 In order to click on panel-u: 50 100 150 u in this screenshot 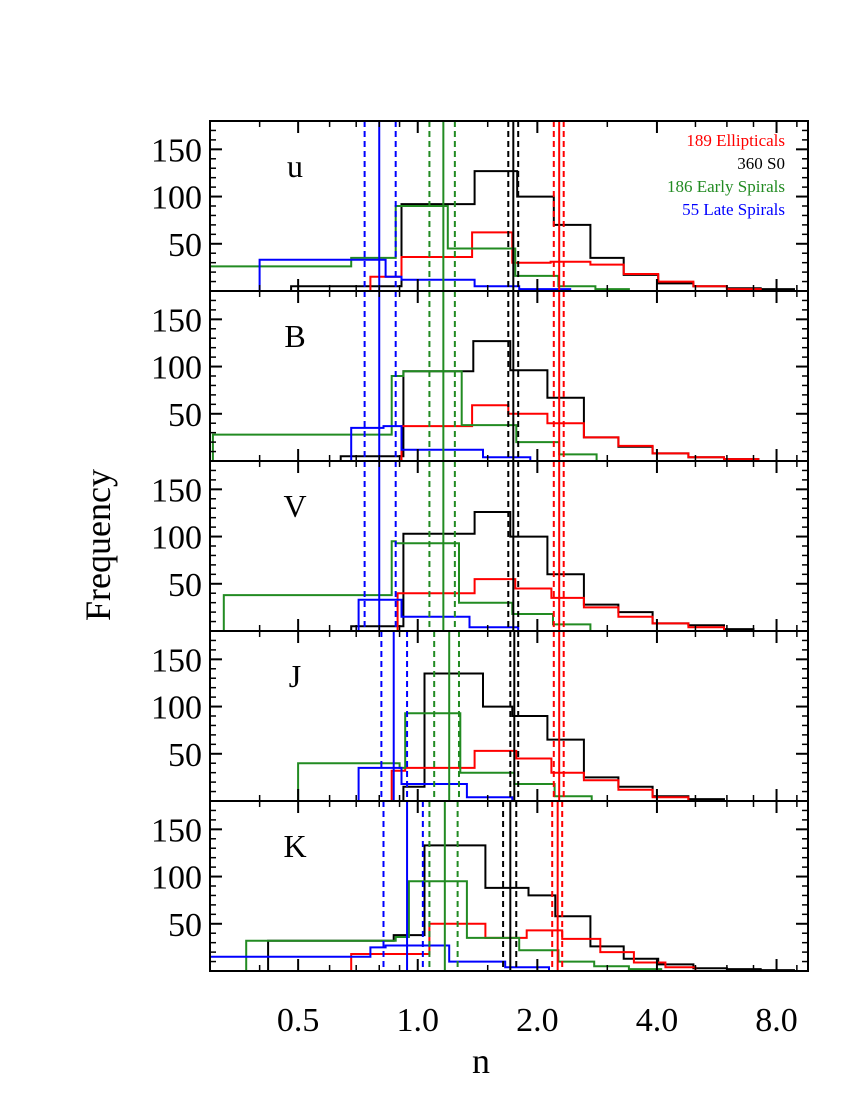, I will do `click(480, 206)`.